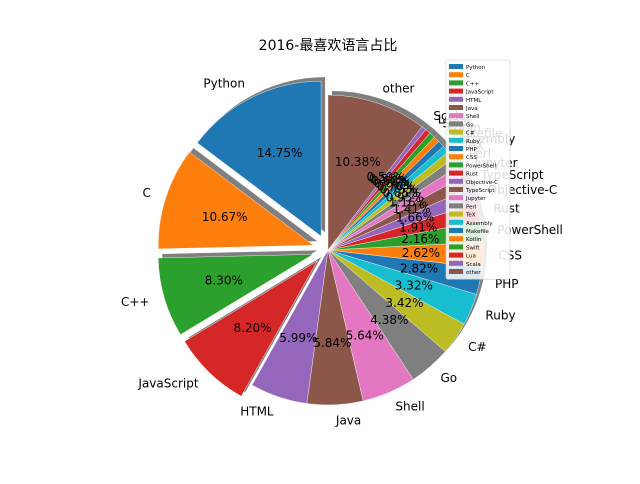  Describe the element at coordinates (405, 197) in the screenshot. I see `percent-label-perl: 0.95%` at that location.